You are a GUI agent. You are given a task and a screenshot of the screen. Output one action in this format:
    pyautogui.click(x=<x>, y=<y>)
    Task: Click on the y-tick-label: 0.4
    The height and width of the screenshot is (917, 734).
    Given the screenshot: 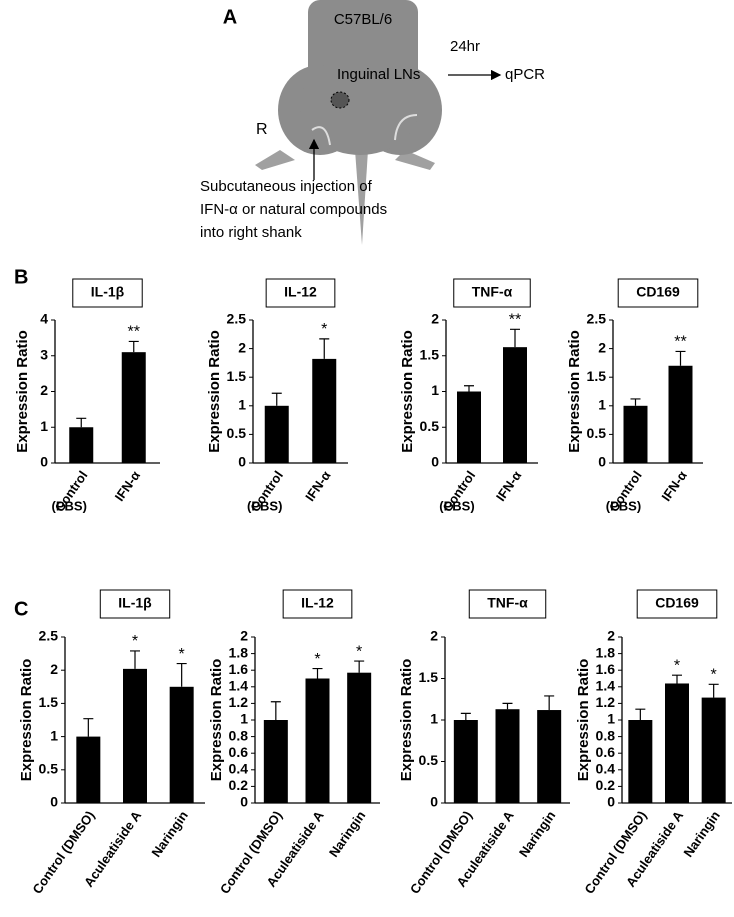 What is the action you would take?
    pyautogui.click(x=606, y=769)
    